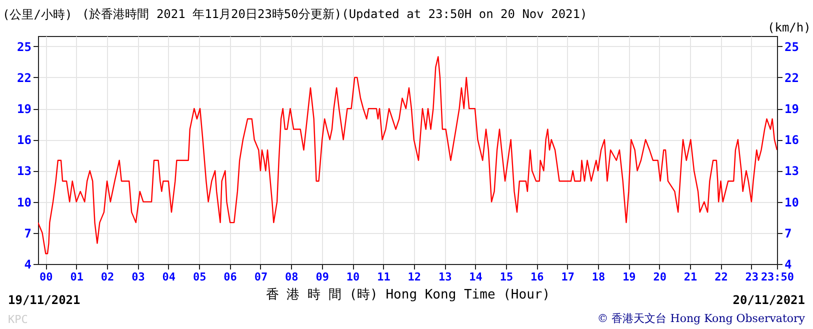  Describe the element at coordinates (507, 277) in the screenshot. I see `x-tick-label: 15` at that location.